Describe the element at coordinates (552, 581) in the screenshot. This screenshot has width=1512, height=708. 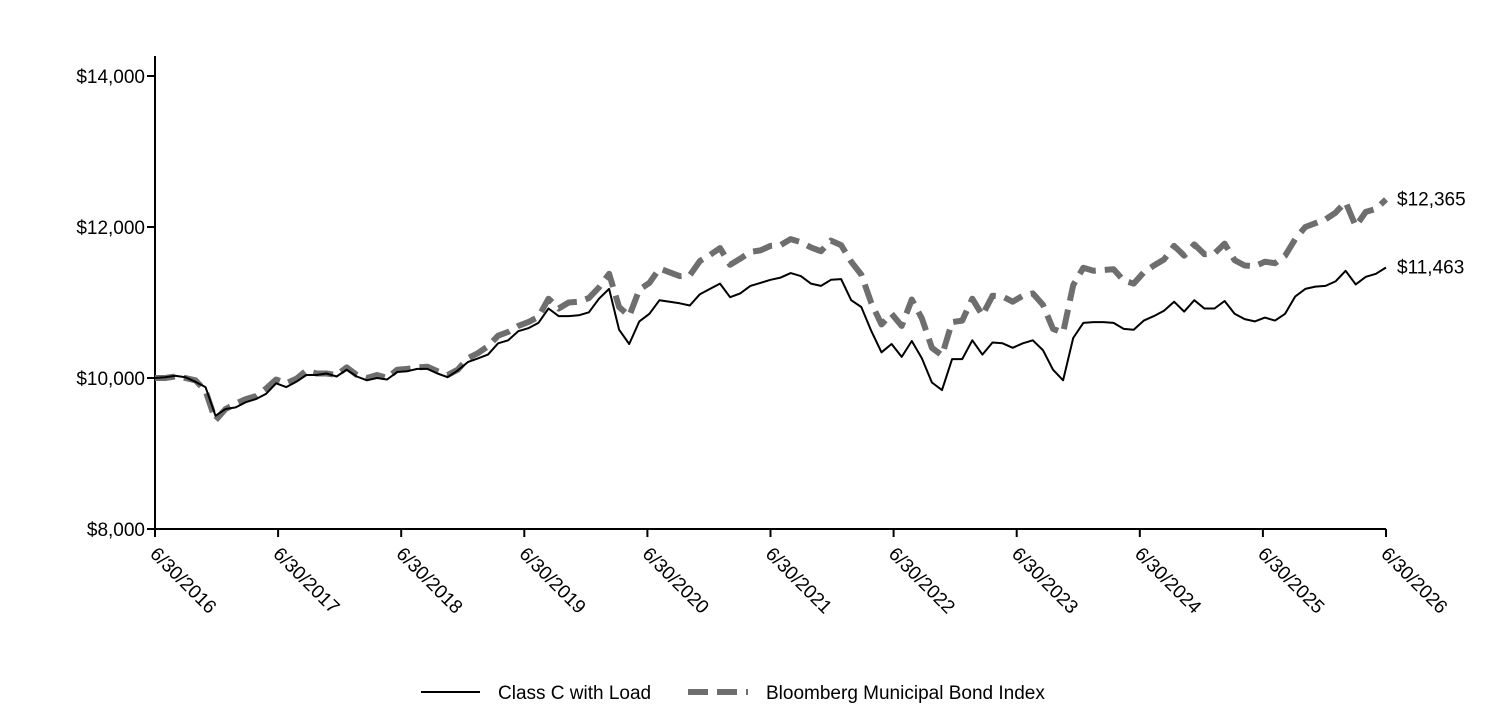
I see `x-tick-label: 6/30/2019` at that location.